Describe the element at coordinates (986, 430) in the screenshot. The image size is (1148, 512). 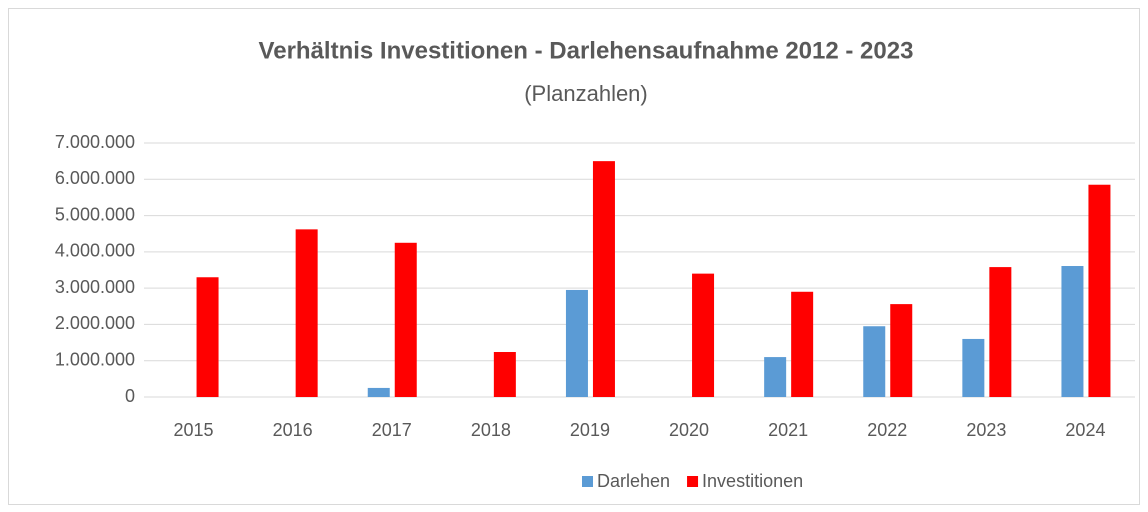
I see `x-tick-label: 2023` at that location.